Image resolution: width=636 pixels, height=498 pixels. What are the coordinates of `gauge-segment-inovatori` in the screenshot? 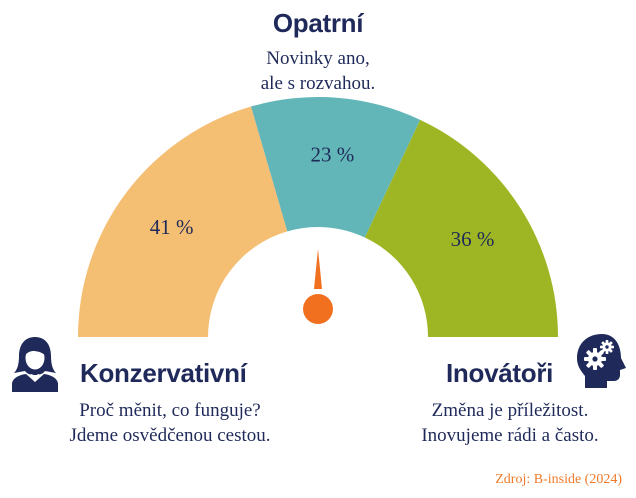 It's located at (461, 228).